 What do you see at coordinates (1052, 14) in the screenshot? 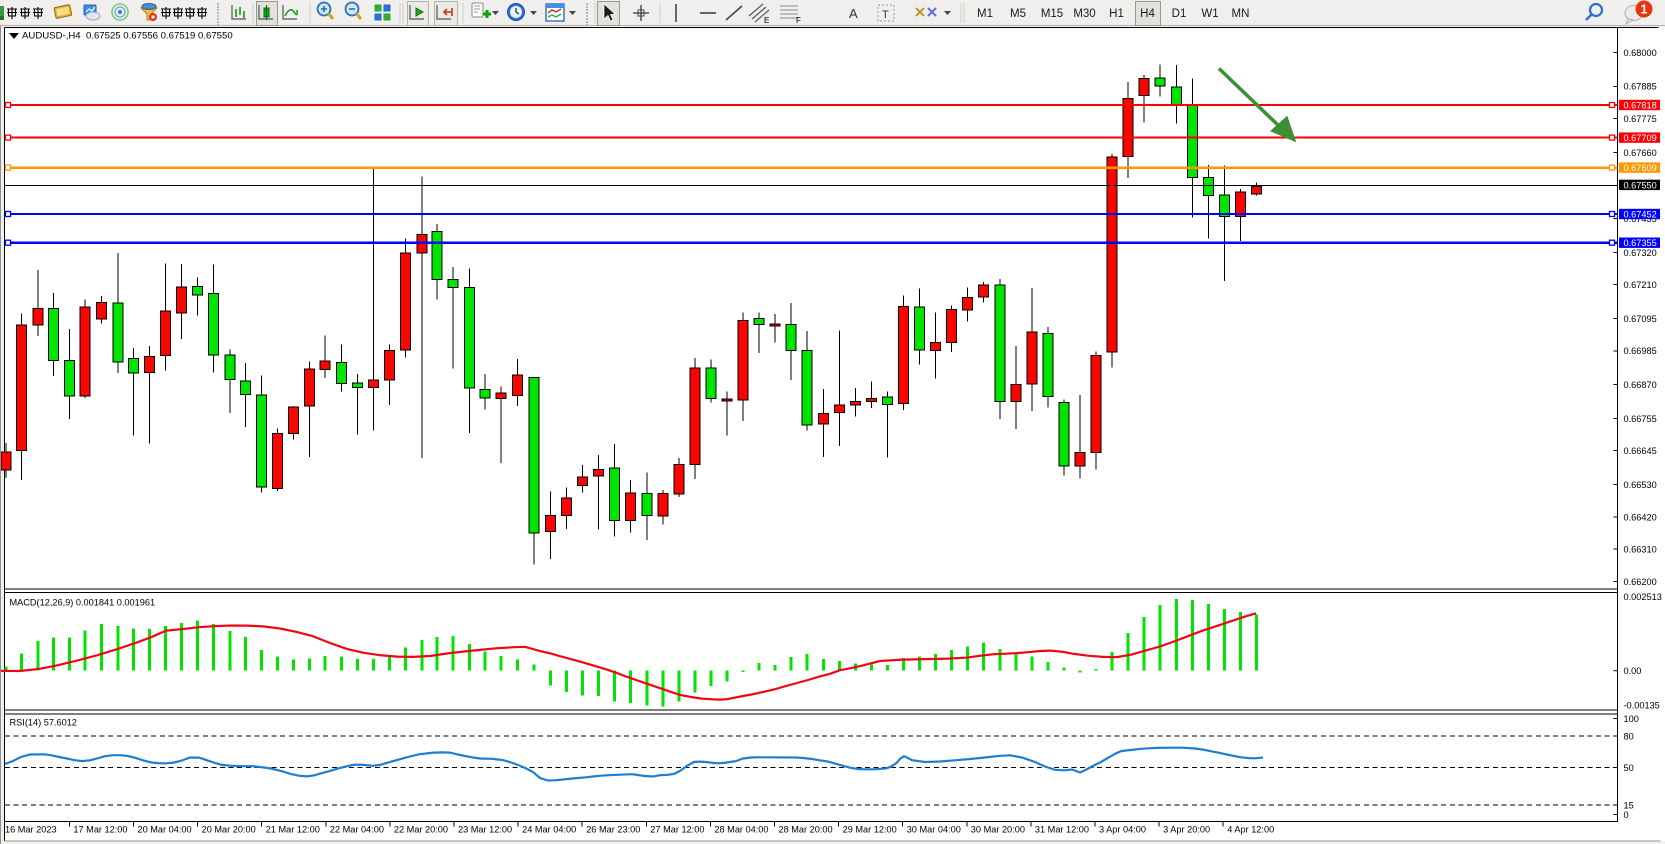
I see `svg-text: M15` at bounding box center [1052, 14].